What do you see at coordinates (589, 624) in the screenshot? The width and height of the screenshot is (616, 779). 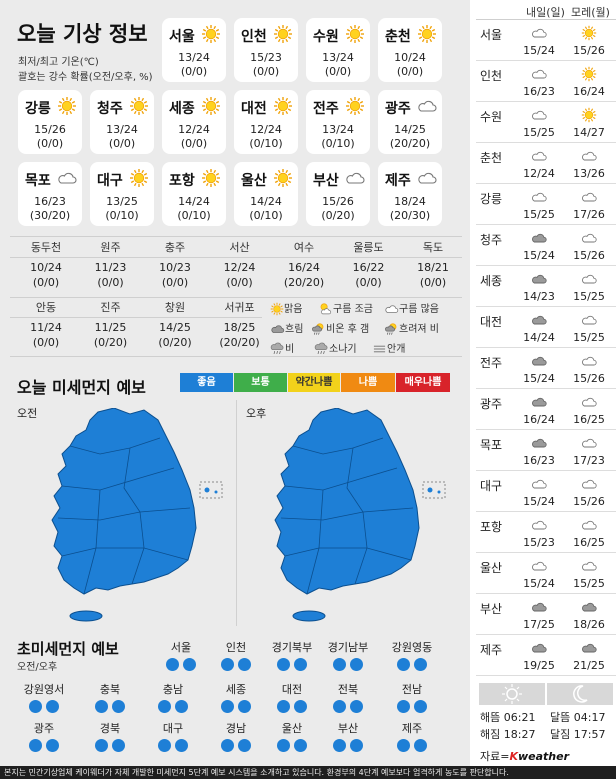 I see `forecast-day2-temp: 18/26` at bounding box center [589, 624].